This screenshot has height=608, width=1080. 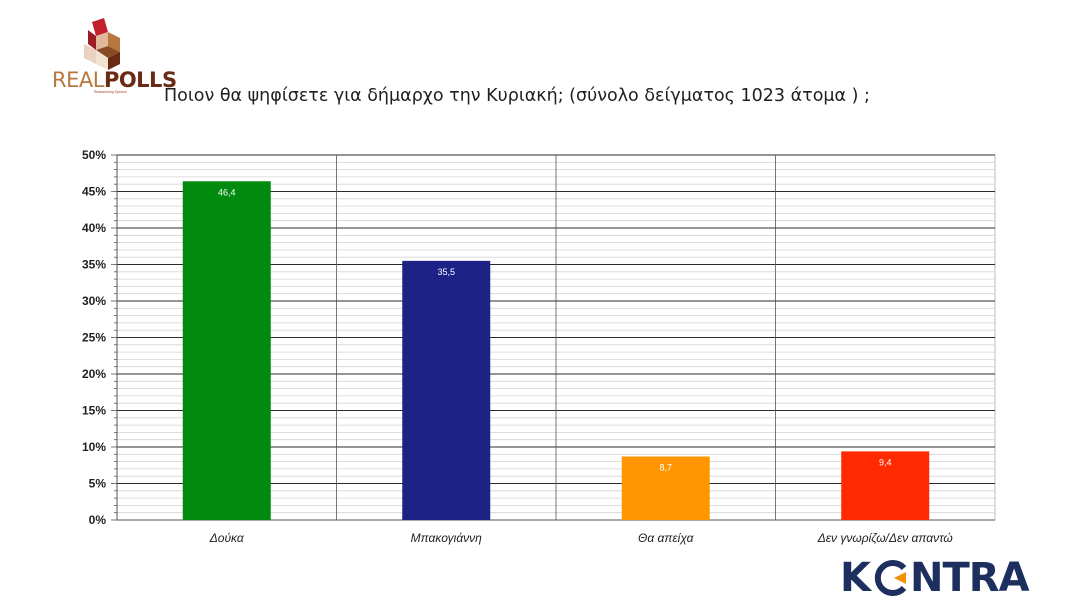 I want to click on data-label-1: 46,4, so click(x=227, y=192).